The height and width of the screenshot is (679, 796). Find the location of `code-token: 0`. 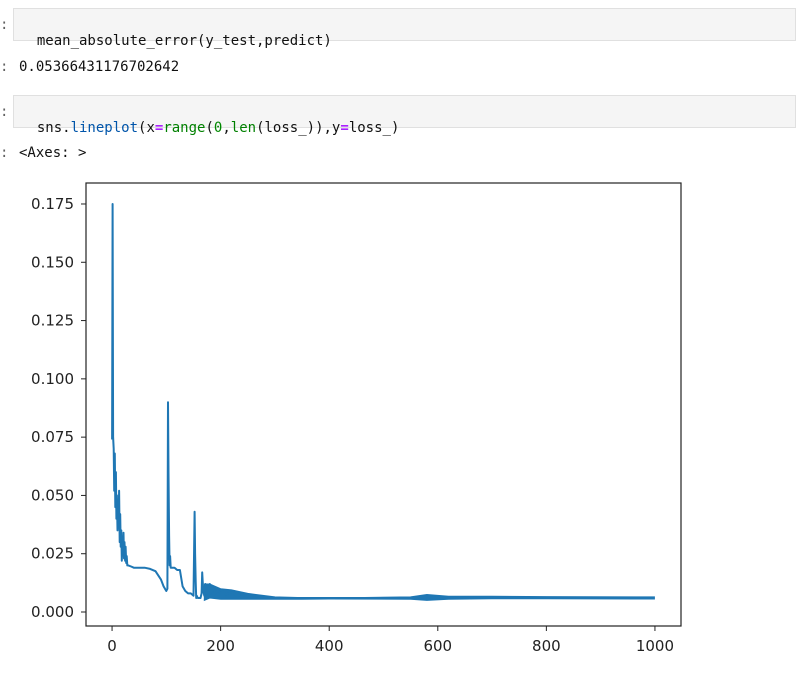

code-token: 0 is located at coordinates (218, 128).